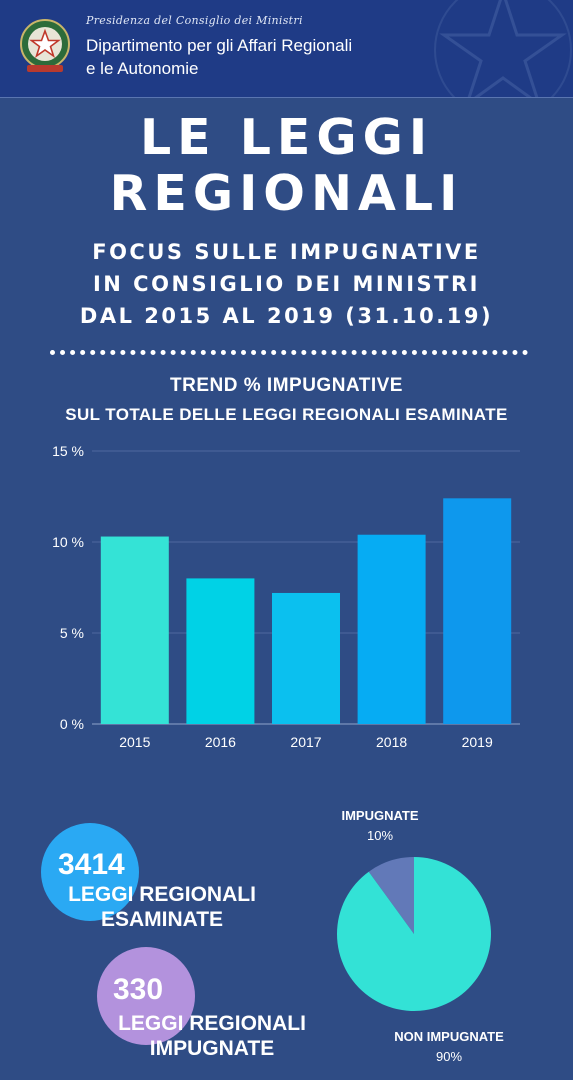  I want to click on pie-chart: IMPUGNATE 10% NON IMPUGNATE 90%, so click(420, 936).